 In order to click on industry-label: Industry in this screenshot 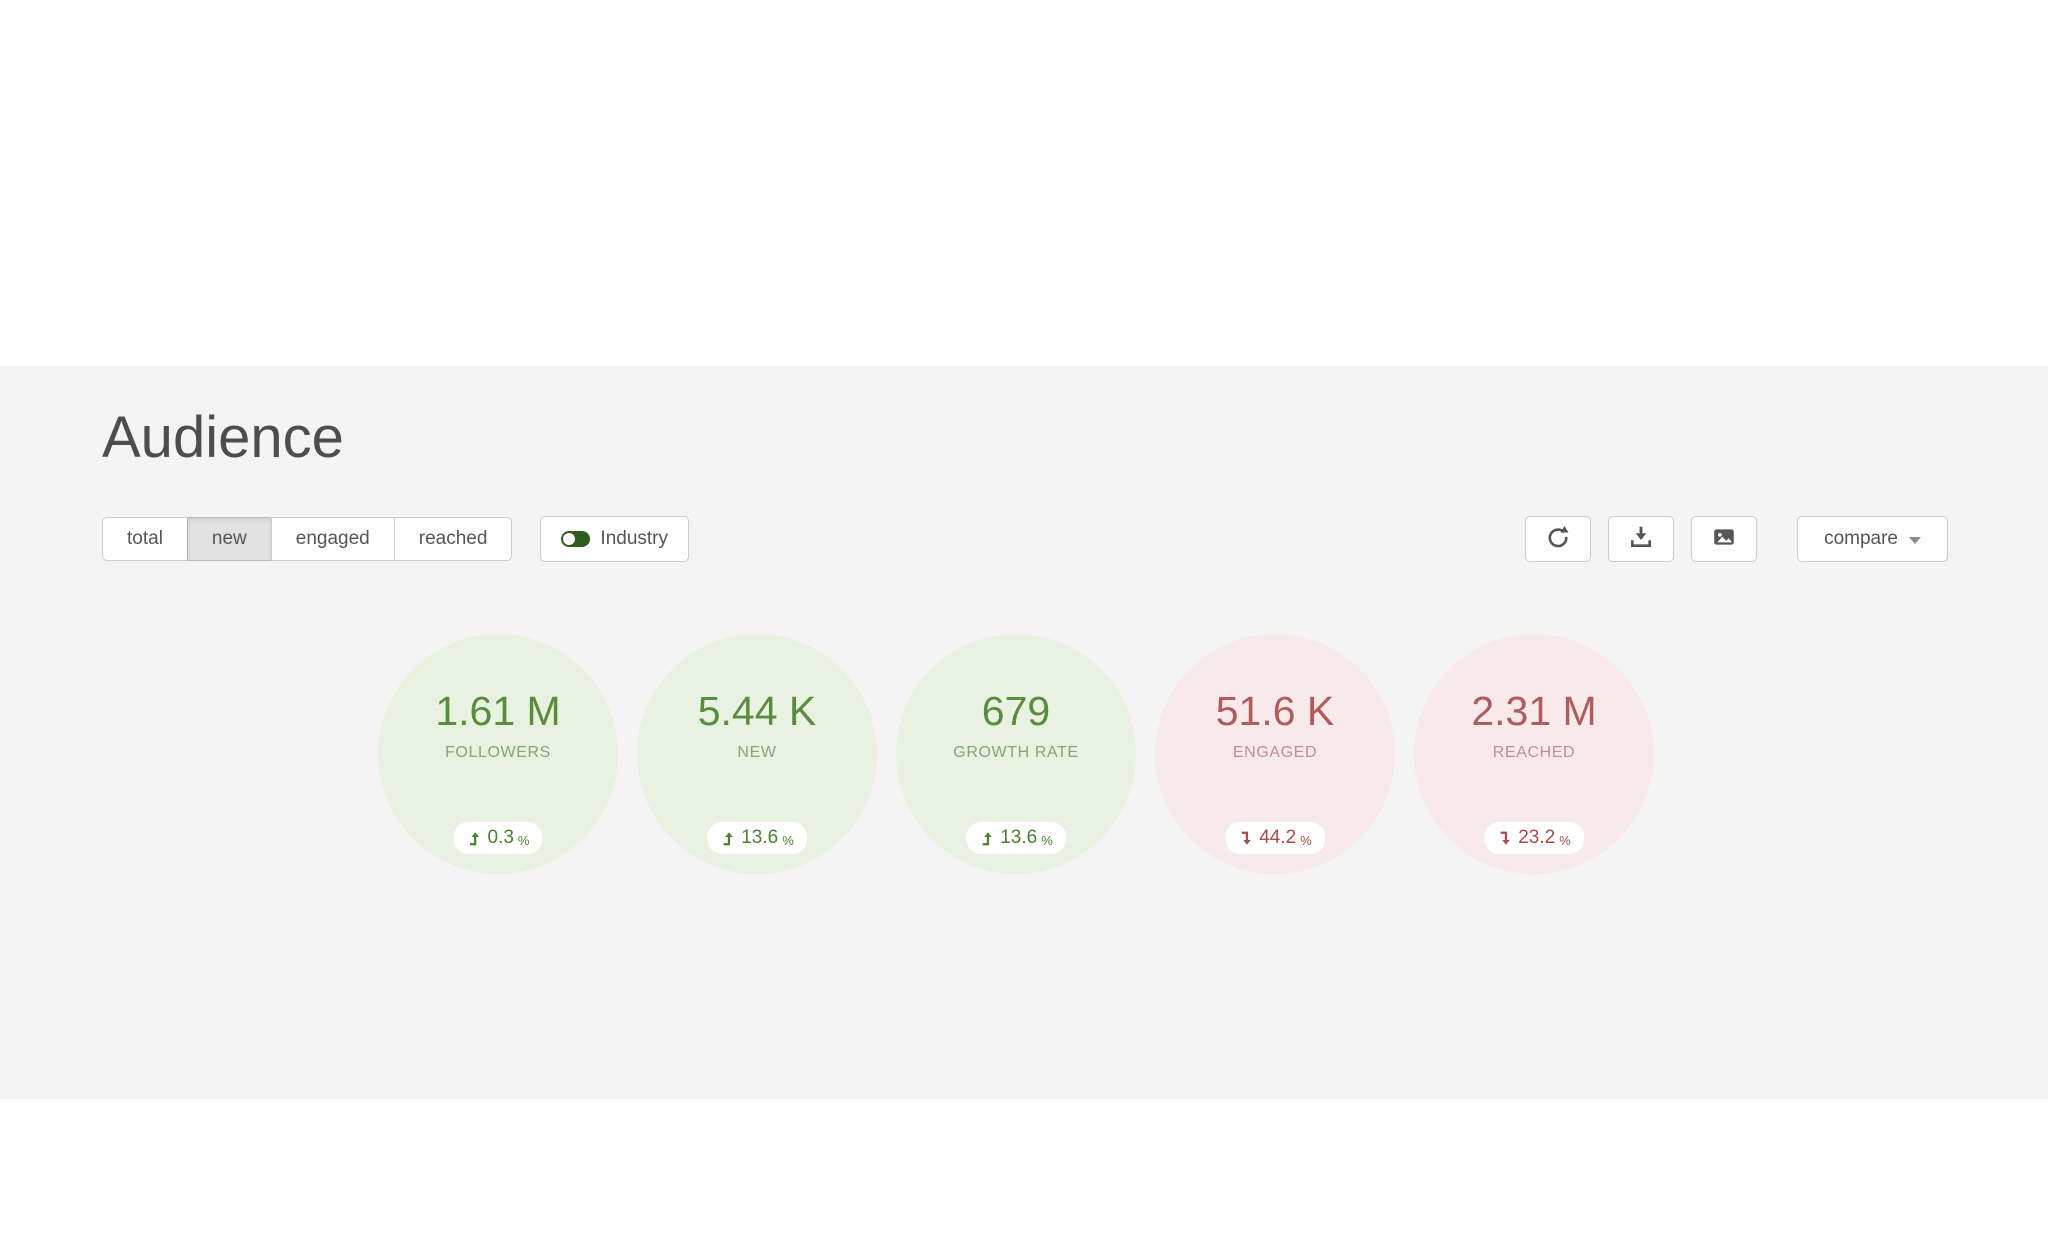, I will do `click(634, 538)`.